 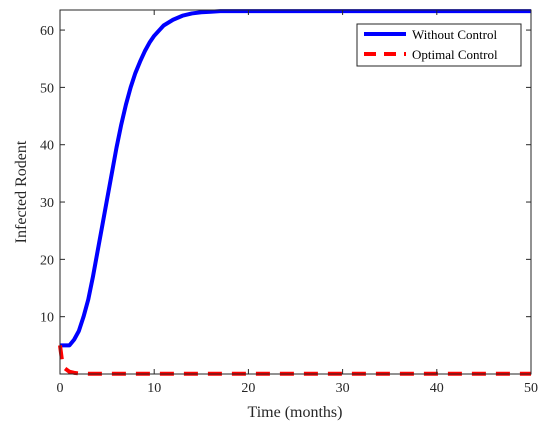 I want to click on x-axis-title: Time (months), so click(x=295, y=412).